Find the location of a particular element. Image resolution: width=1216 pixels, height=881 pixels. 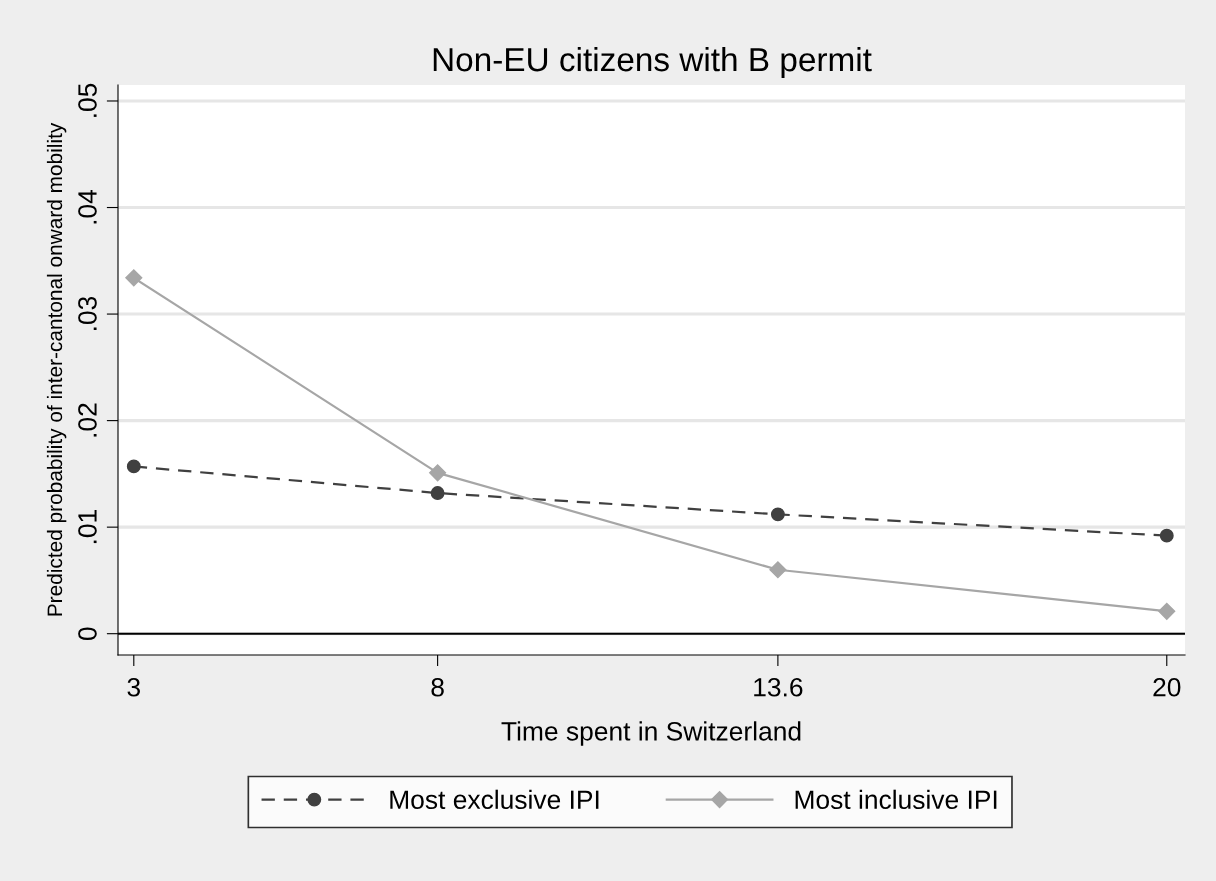

x-tick-label: 8 is located at coordinates (437, 687).